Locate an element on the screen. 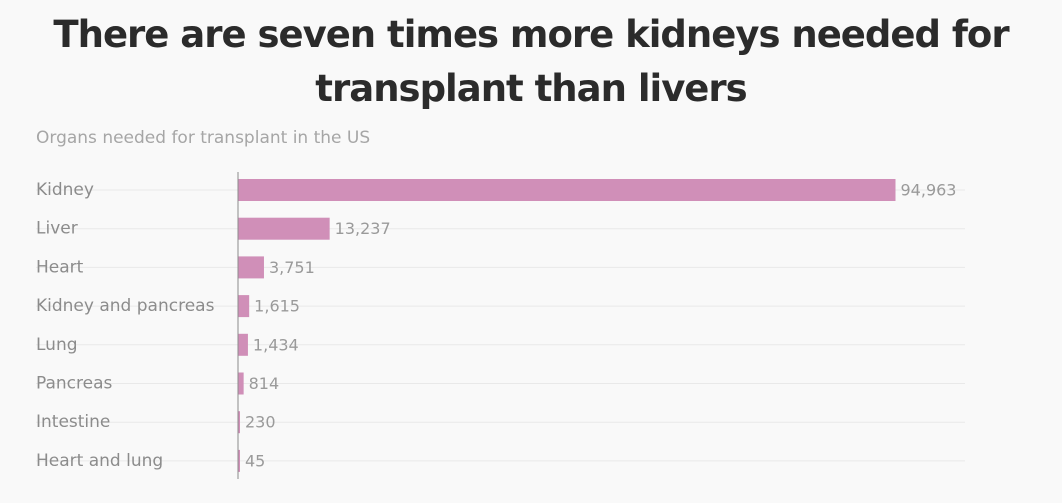 This screenshot has width=1062, height=503. category-label: Kidney is located at coordinates (65, 190).